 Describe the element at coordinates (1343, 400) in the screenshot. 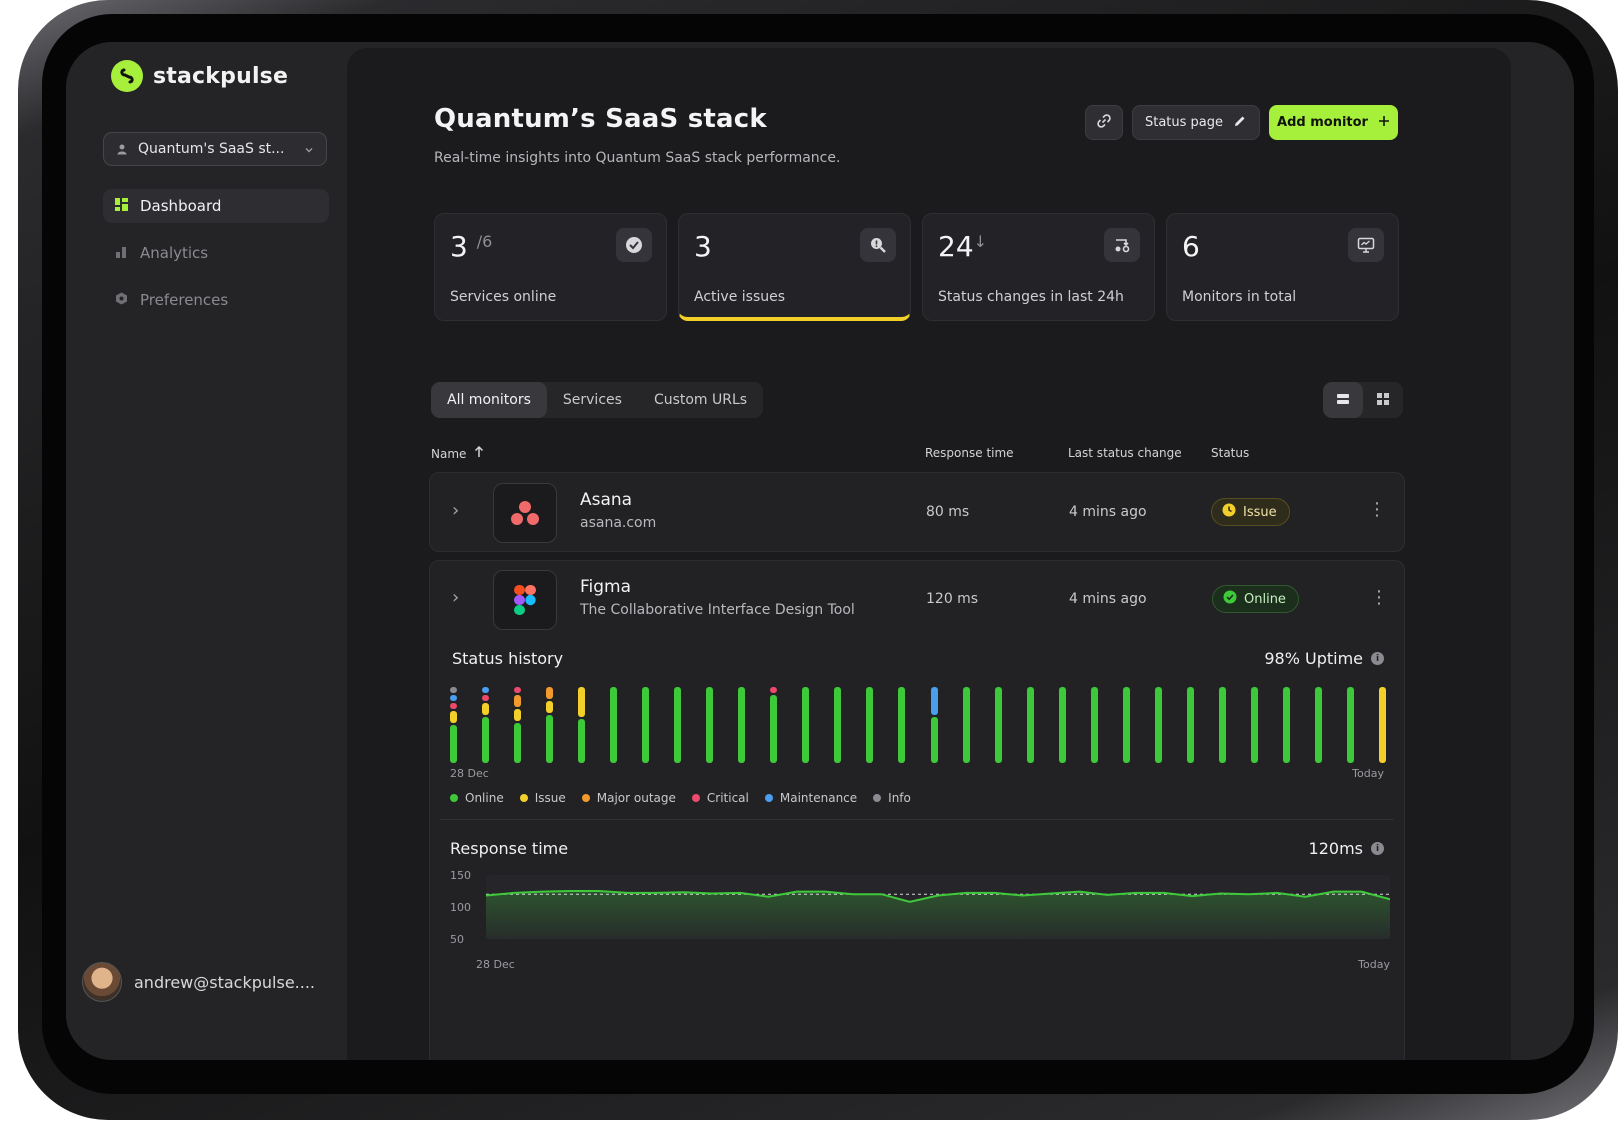

I see `list-view-button` at that location.